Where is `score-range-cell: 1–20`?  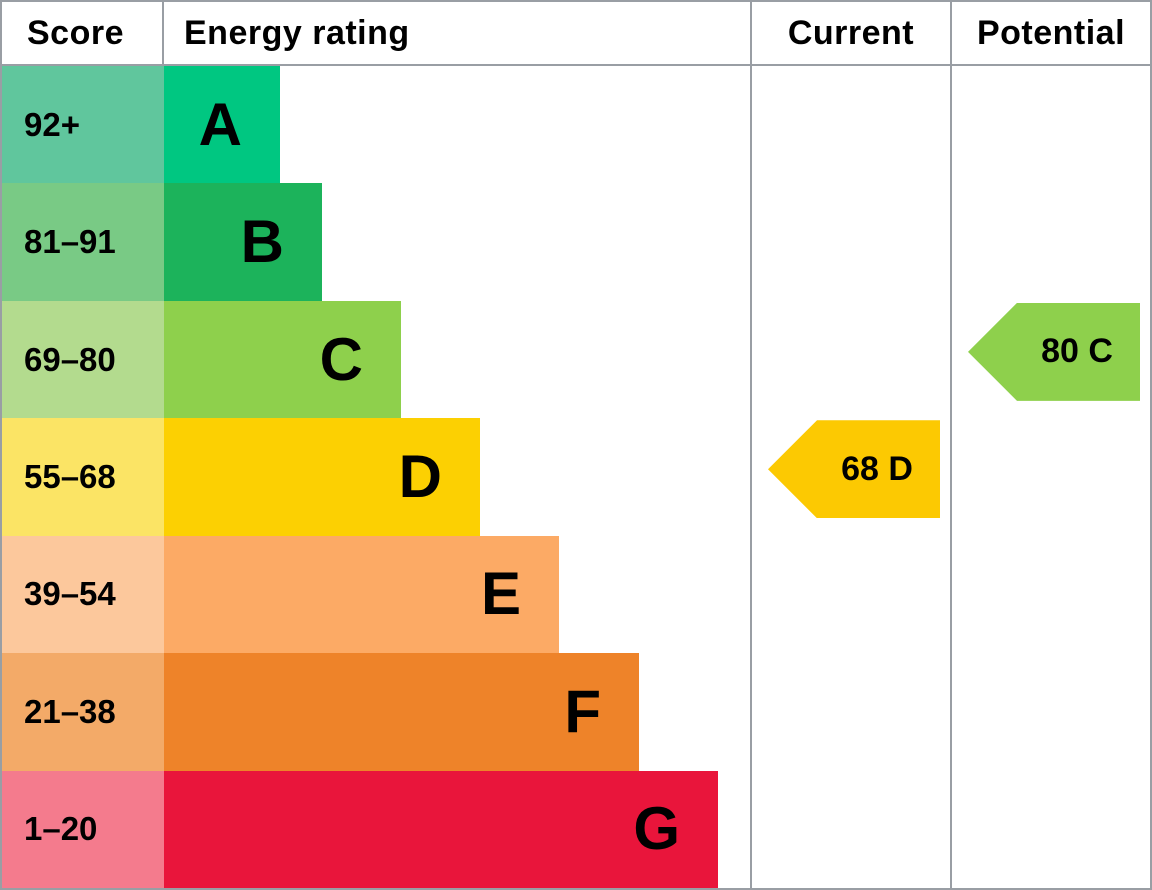 score-range-cell: 1–20 is located at coordinates (83, 829).